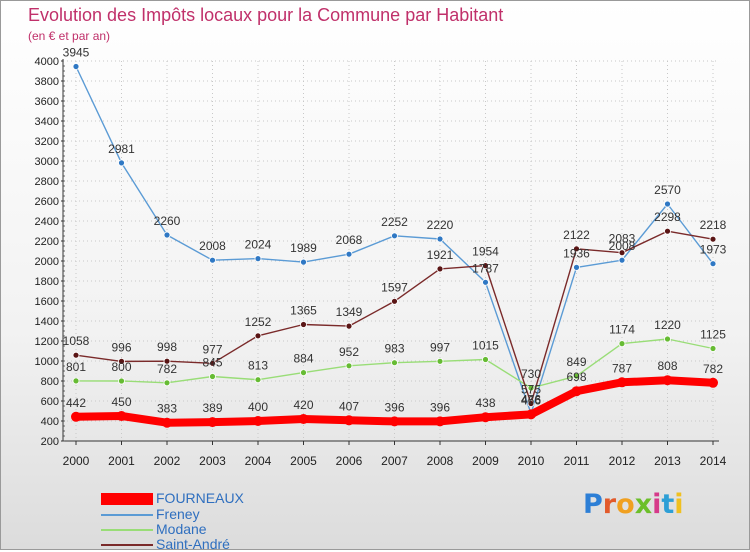  What do you see at coordinates (440, 225) in the screenshot?
I see `data-label: 2220` at bounding box center [440, 225].